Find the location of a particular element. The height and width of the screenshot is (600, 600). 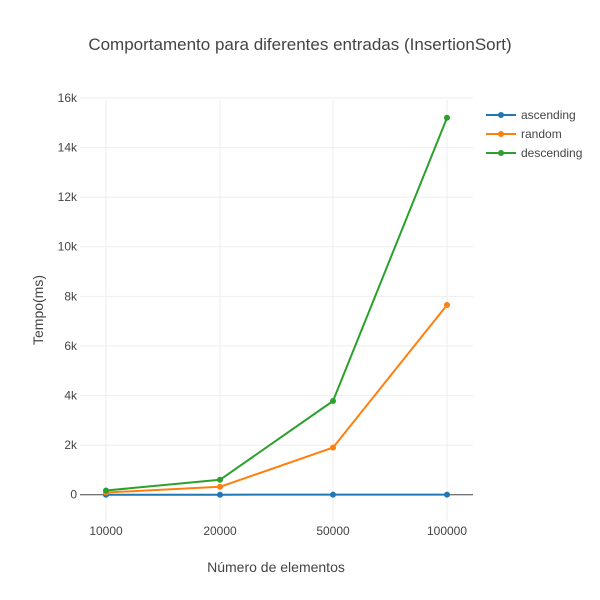

series-ascending is located at coordinates (276, 494).